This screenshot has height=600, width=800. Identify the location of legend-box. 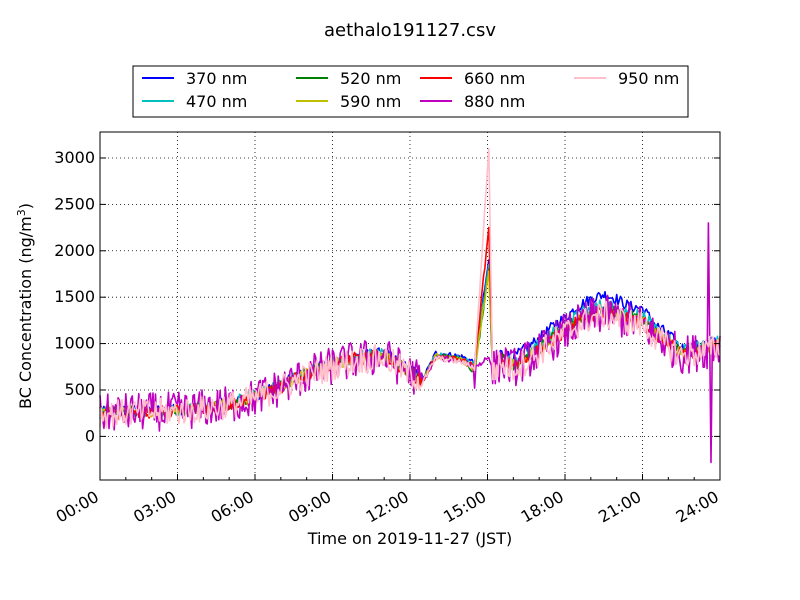
(410, 91).